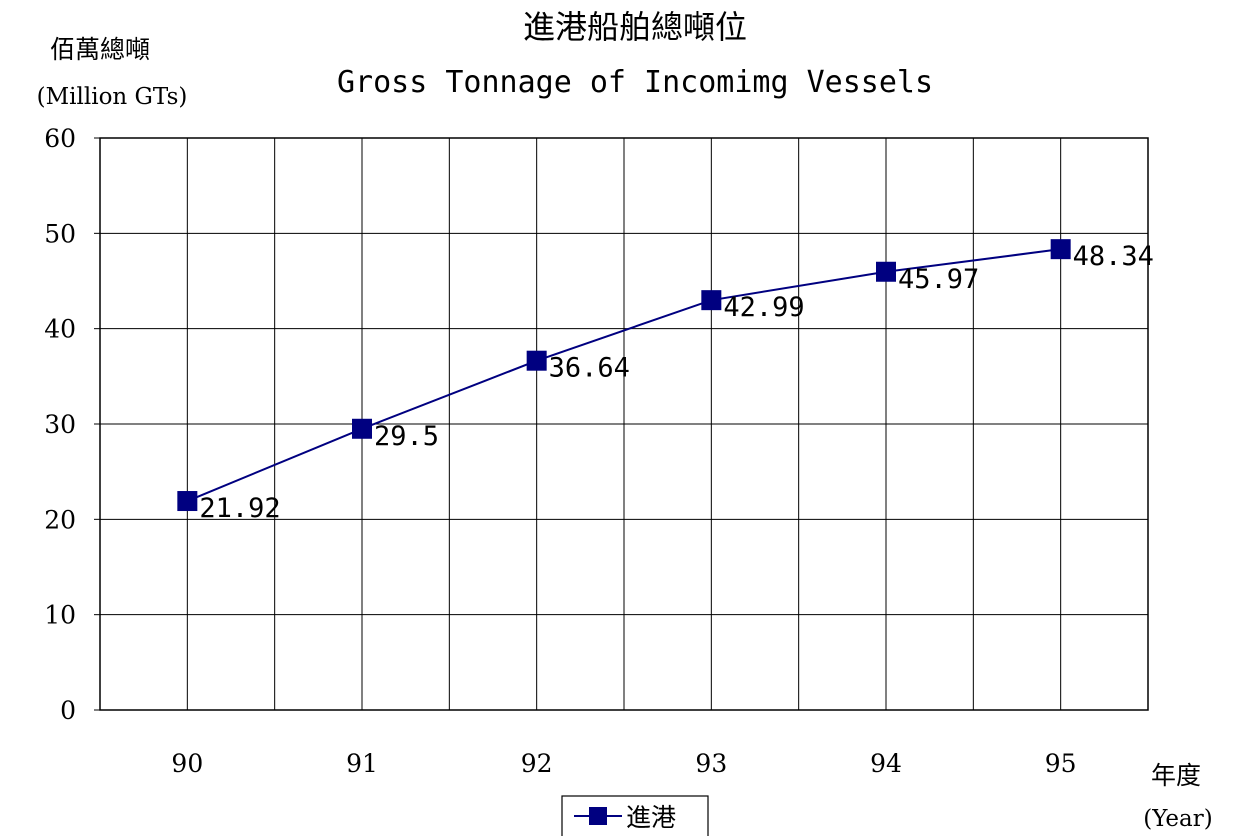  What do you see at coordinates (112, 97) in the screenshot?
I see `y-axis-label-en: (Million GTs)` at bounding box center [112, 97].